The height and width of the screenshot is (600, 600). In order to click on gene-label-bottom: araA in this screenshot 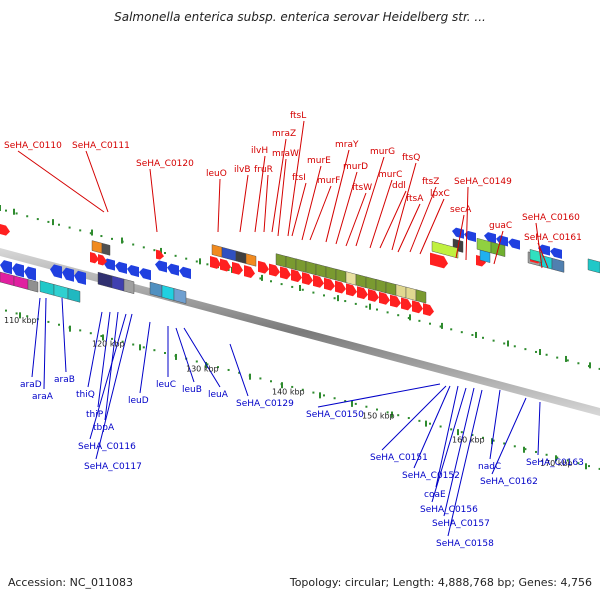, I will do `click(43, 397)`.